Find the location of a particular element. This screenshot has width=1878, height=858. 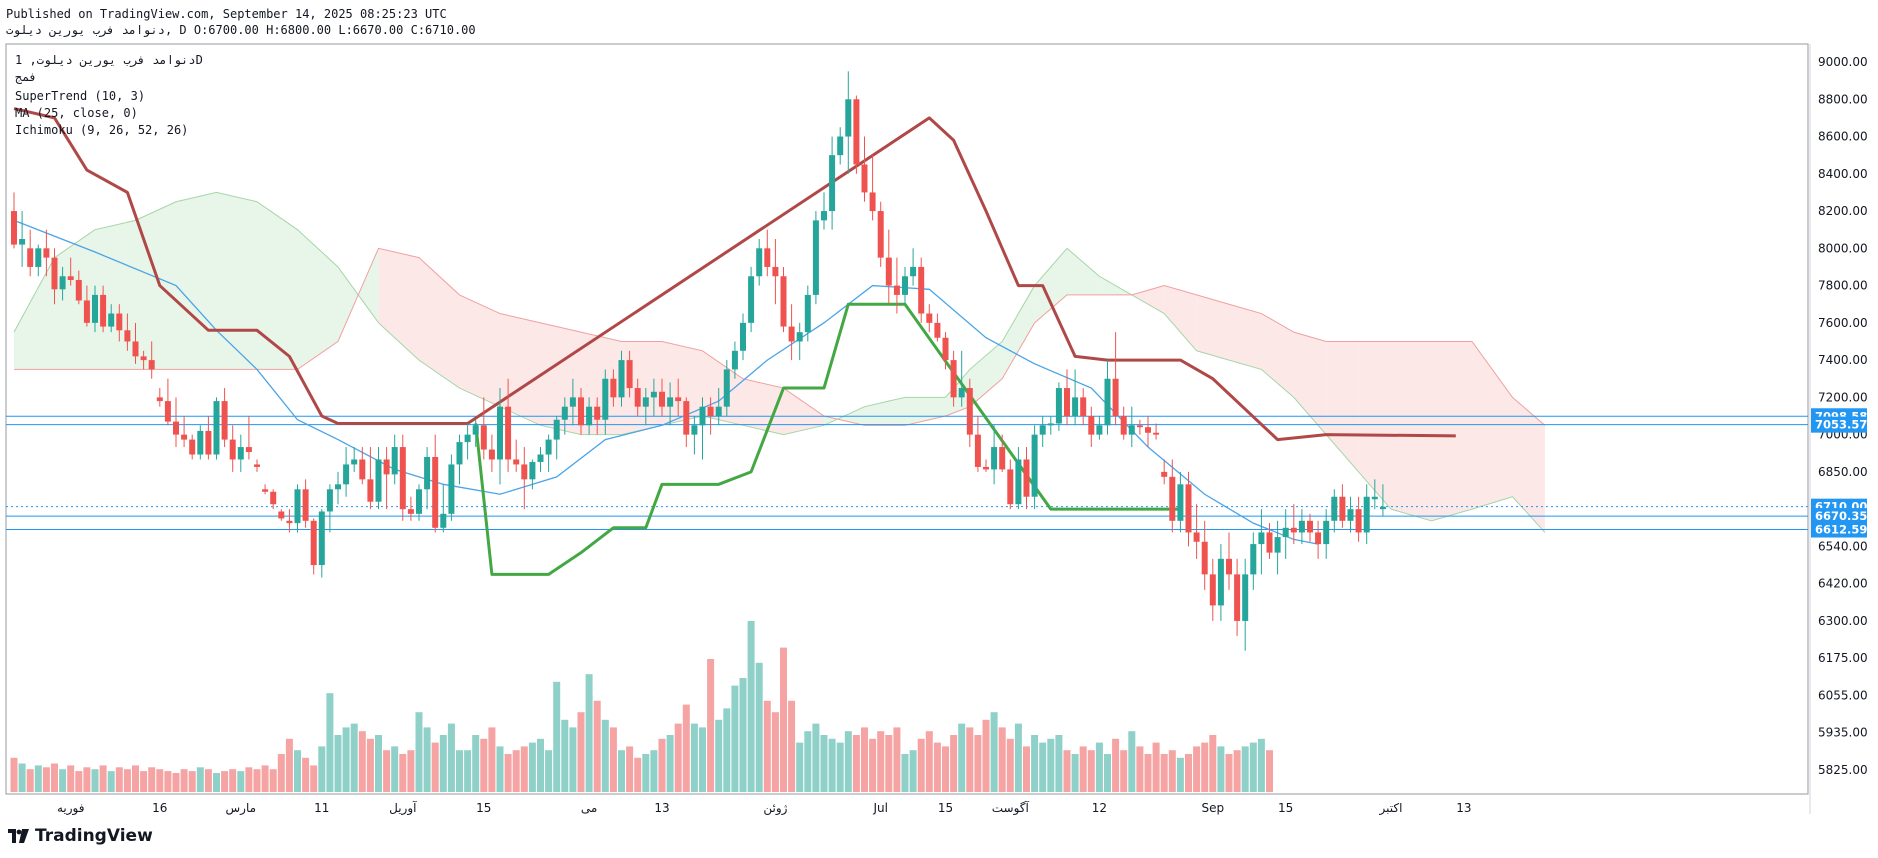

x-tick-label: Sep is located at coordinates (1212, 808).